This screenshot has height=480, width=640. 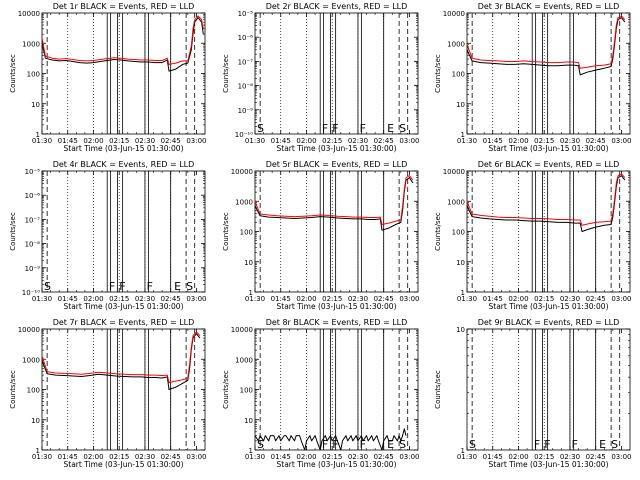 What do you see at coordinates (246, 111) in the screenshot?
I see `y-tick-label: 10⁻⁹` at bounding box center [246, 111].